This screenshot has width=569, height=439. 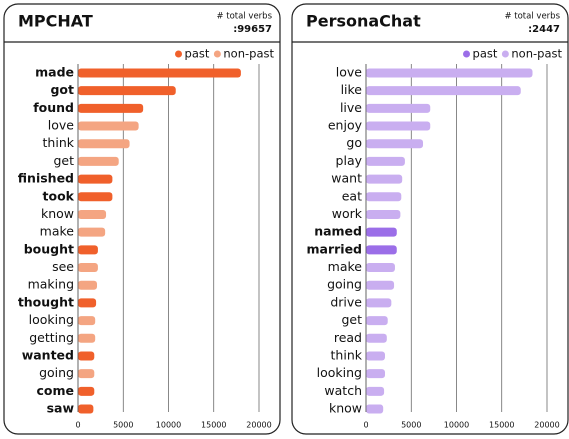 I want to click on y-tick-label: come, so click(x=56, y=390).